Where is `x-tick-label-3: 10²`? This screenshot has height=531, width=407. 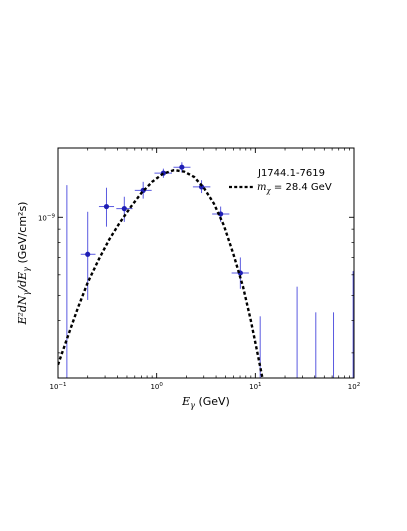
x-tick-label-3: 10² is located at coordinates (354, 386).